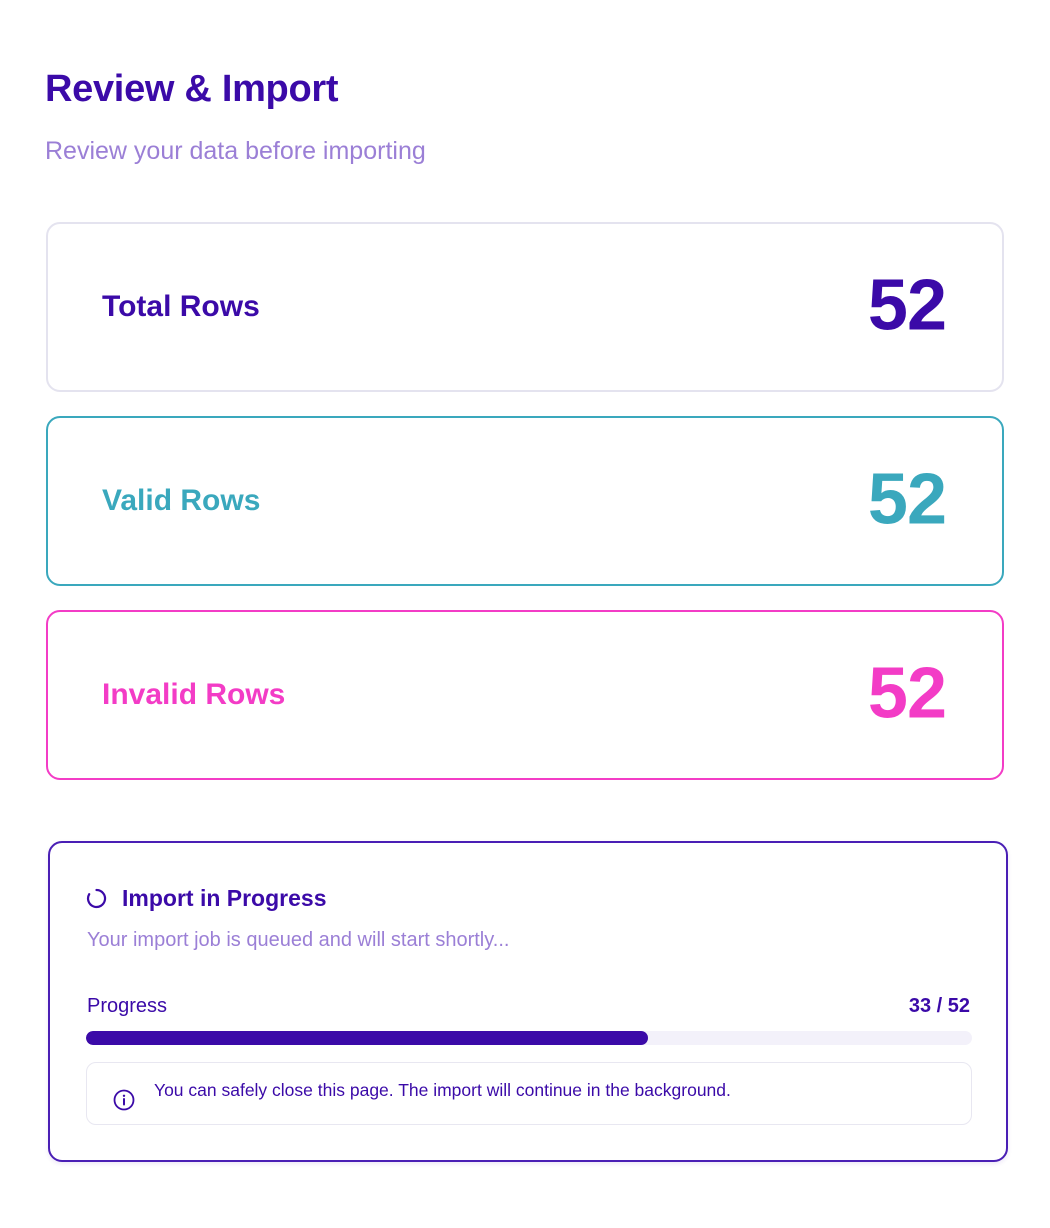  Describe the element at coordinates (907, 305) in the screenshot. I see `total-rows-value: 52` at that location.